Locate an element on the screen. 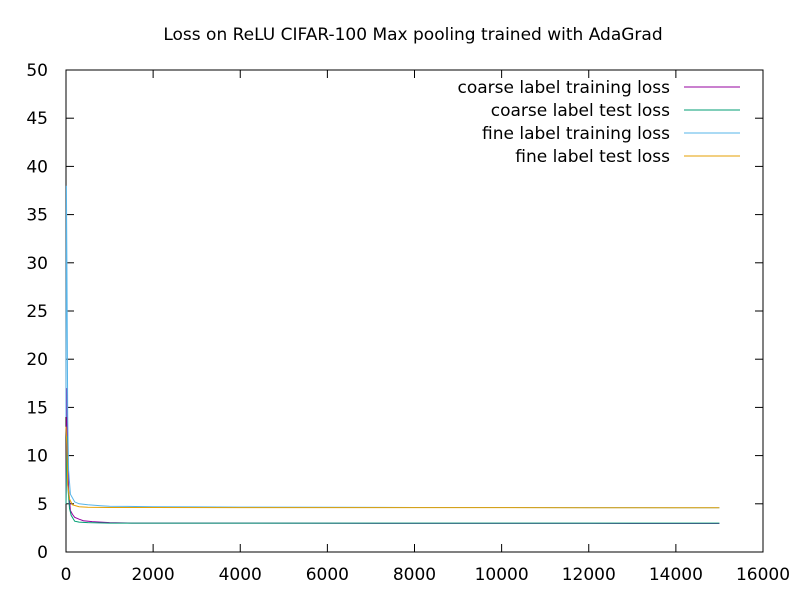  x-tick-label: 0 is located at coordinates (66, 575).